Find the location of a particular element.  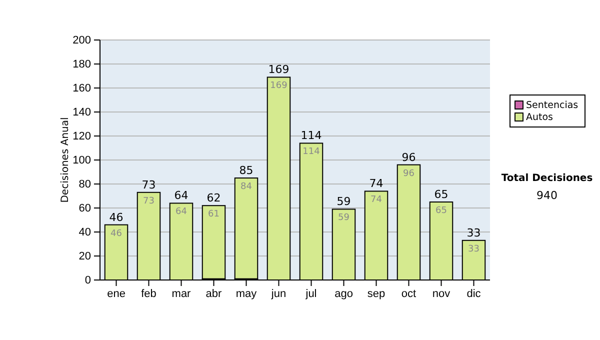

data-label: 169 is located at coordinates (279, 86).